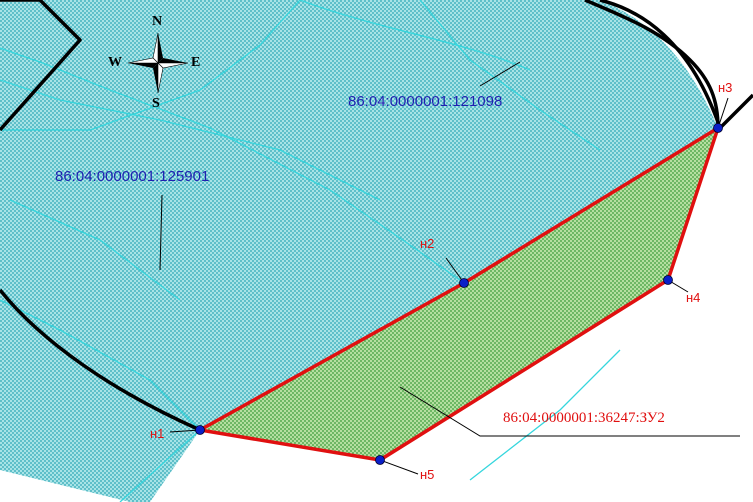  I want to click on leader-n3, so click(723, 113).